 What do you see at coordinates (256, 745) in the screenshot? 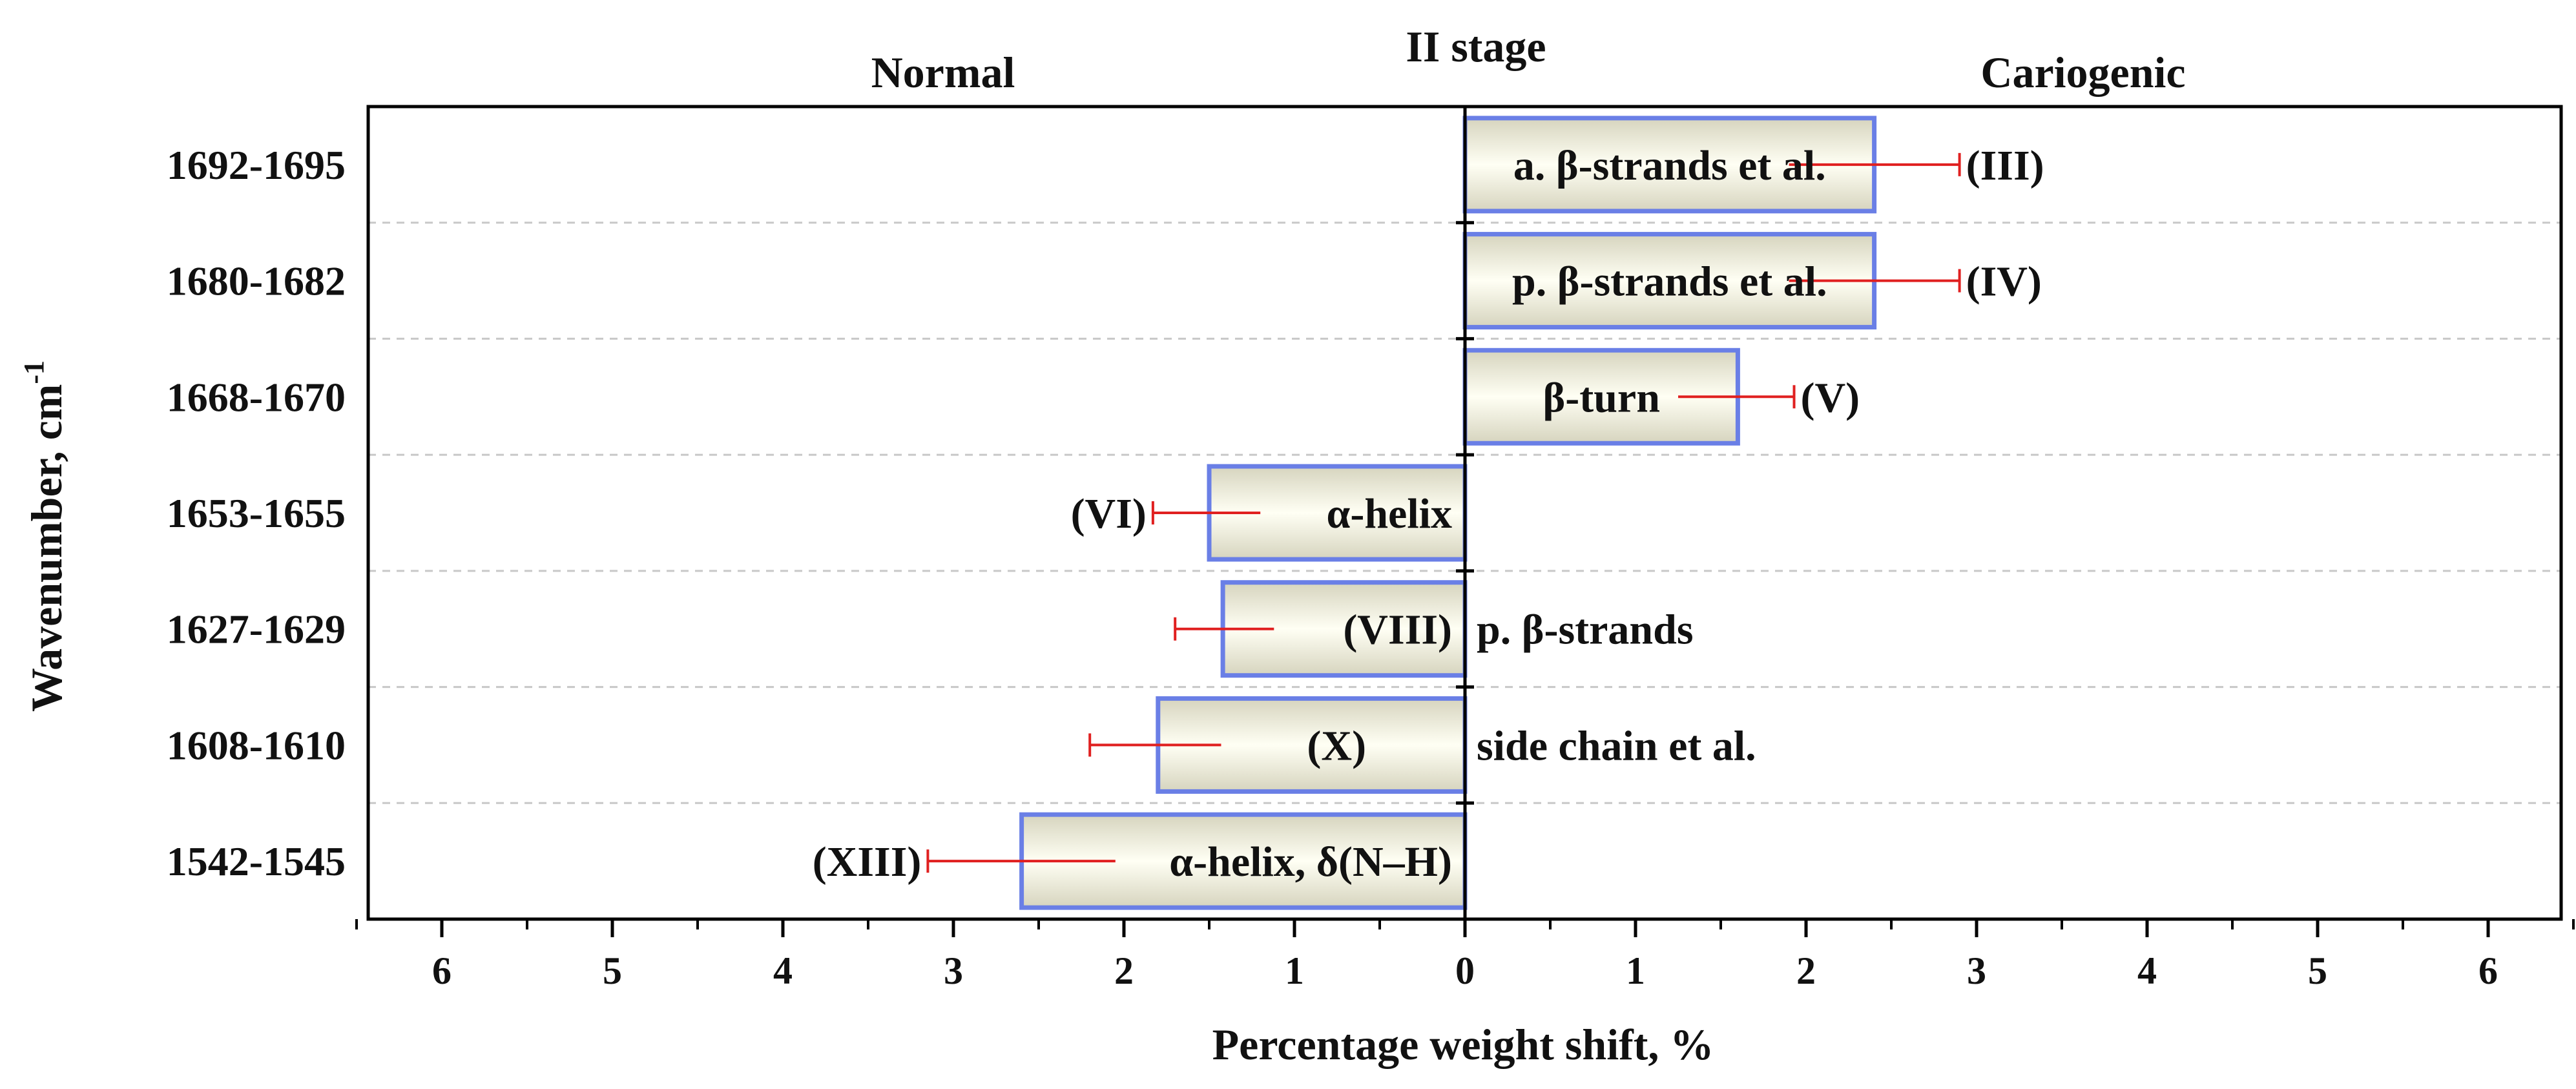
I see `y-tick-label: 1608-1610` at bounding box center [256, 745].